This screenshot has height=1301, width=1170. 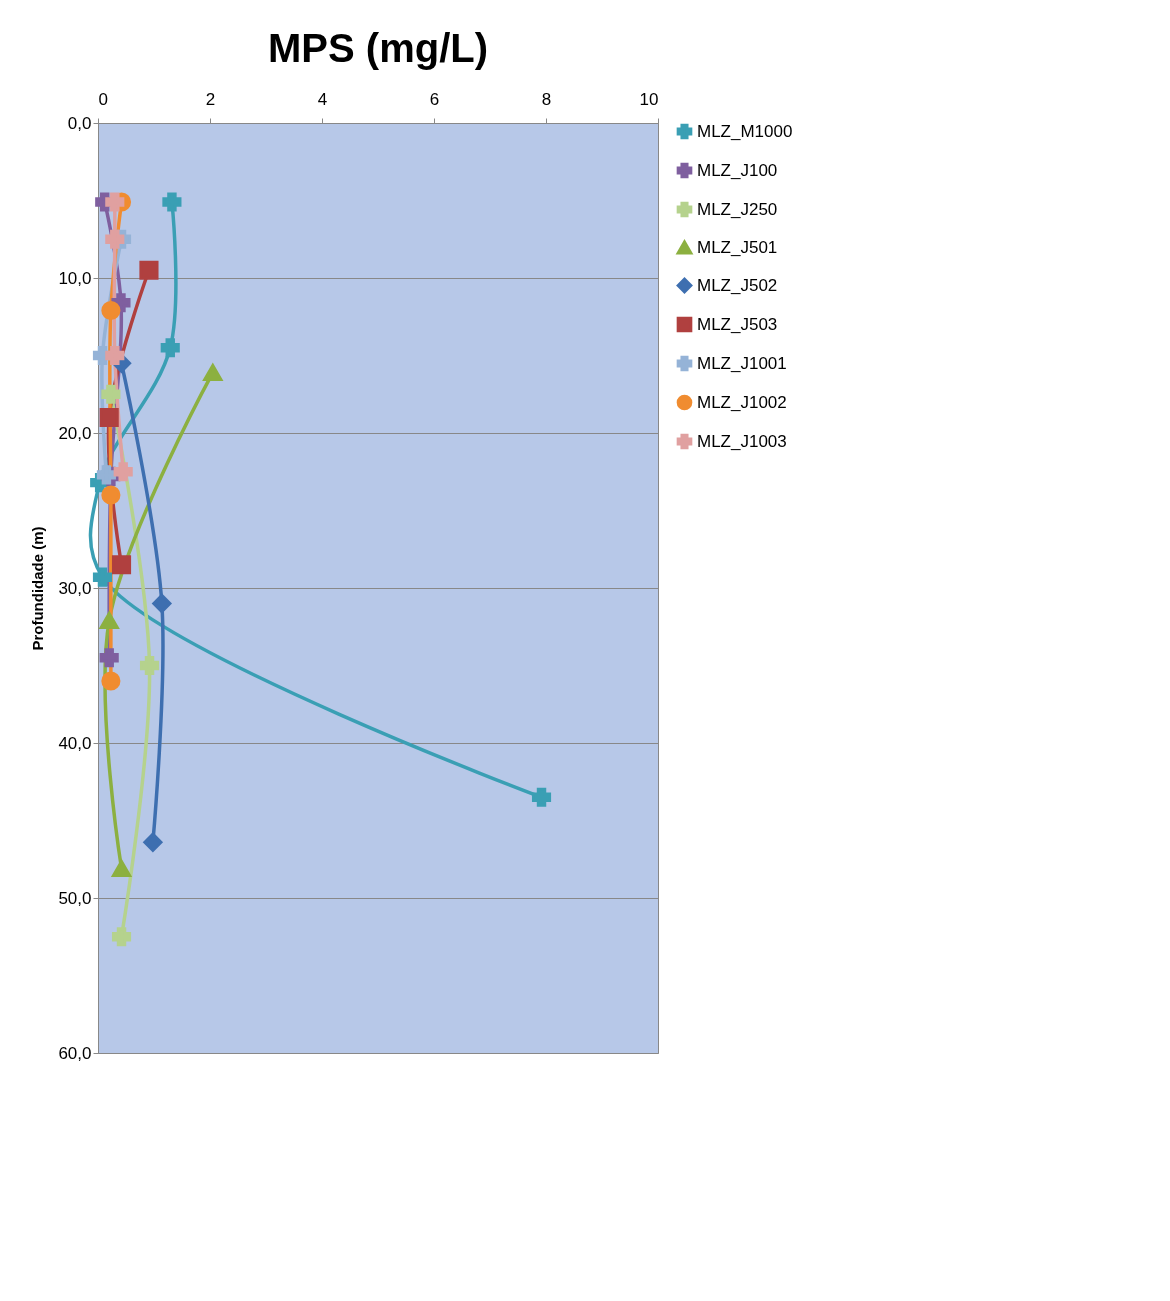 I want to click on legend-label: MLZ_M1000, so click(x=745, y=131).